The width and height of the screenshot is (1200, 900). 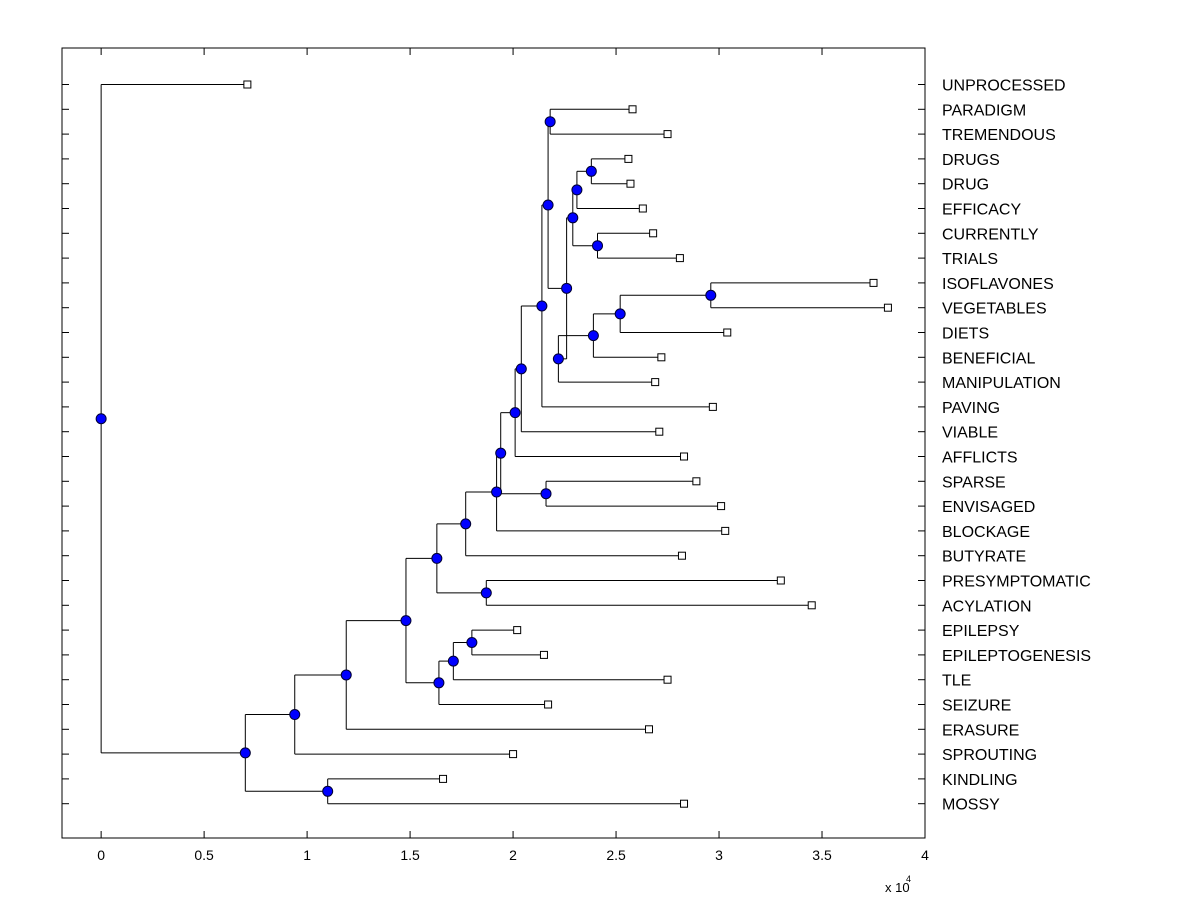 What do you see at coordinates (548, 704) in the screenshot?
I see `leaf-marker-seizure` at bounding box center [548, 704].